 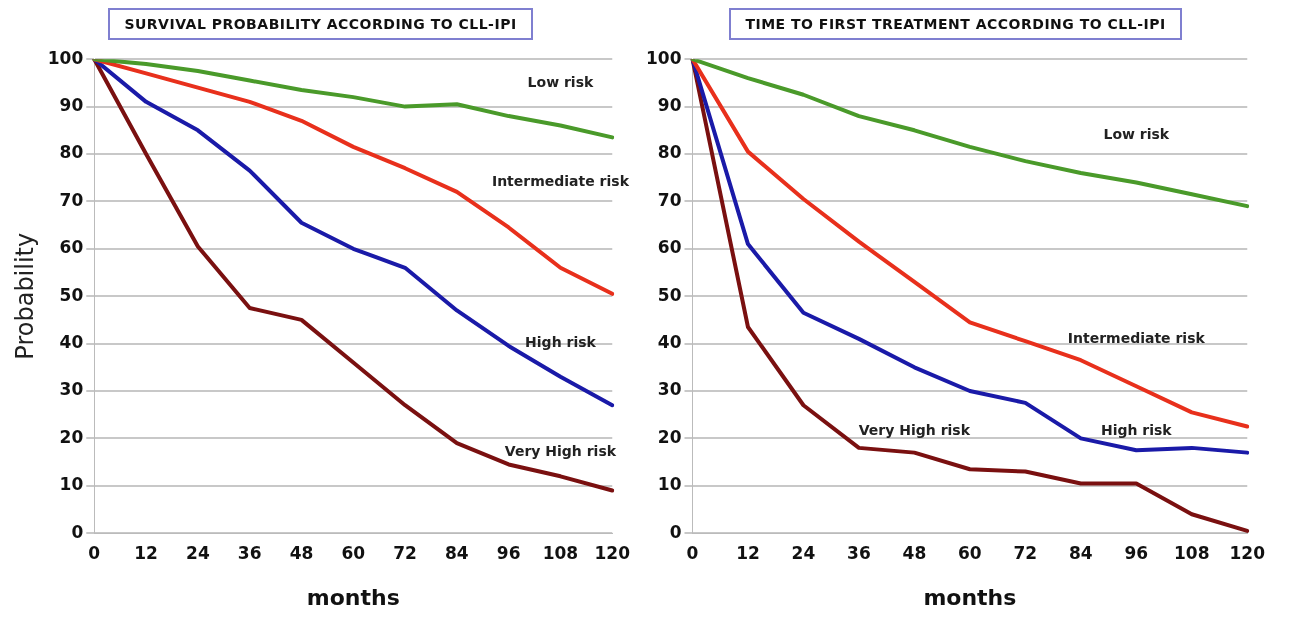 I want to click on chart-title: SURVIVAL PROBABILITY ACCORDING TO CLL-IPI, so click(x=320, y=24).